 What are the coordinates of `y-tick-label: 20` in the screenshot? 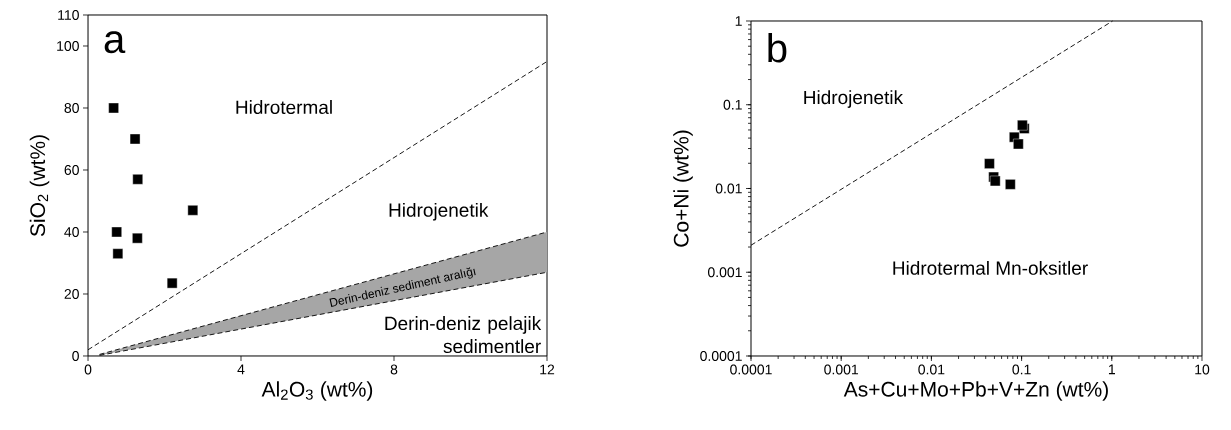 It's located at (71, 294).